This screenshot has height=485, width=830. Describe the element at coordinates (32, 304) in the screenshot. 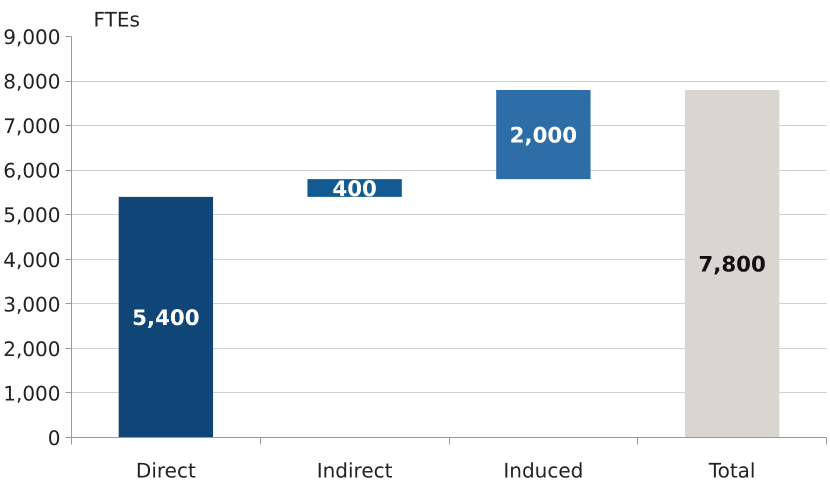

I see `y-tick-label: 3,000` at that location.